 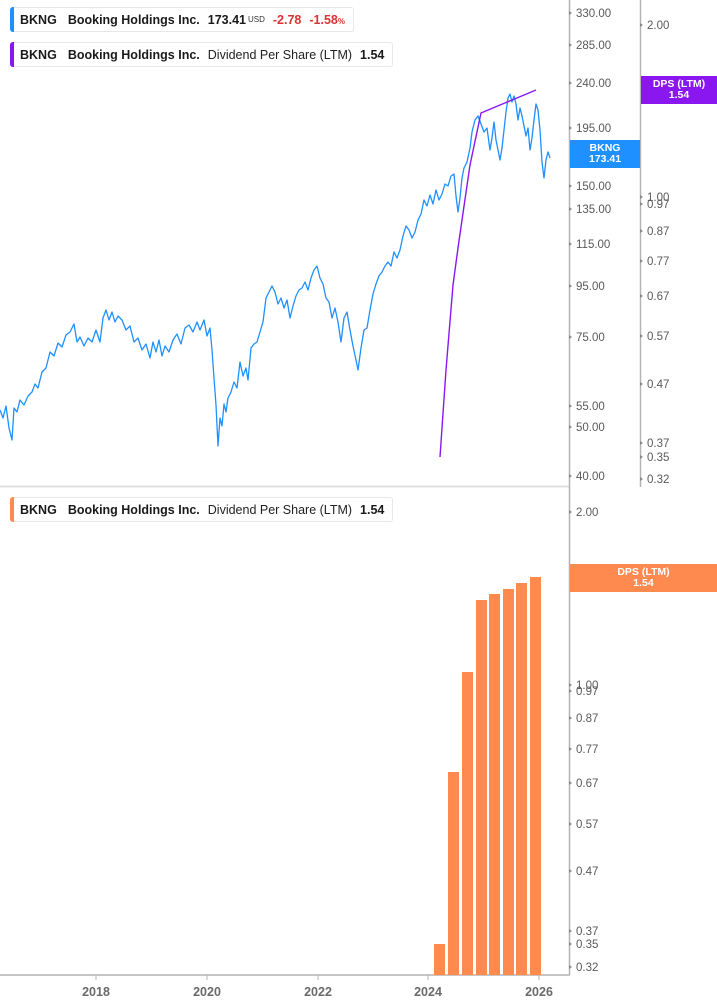 What do you see at coordinates (12, 19) in the screenshot?
I see `price-series-color-swatch` at bounding box center [12, 19].